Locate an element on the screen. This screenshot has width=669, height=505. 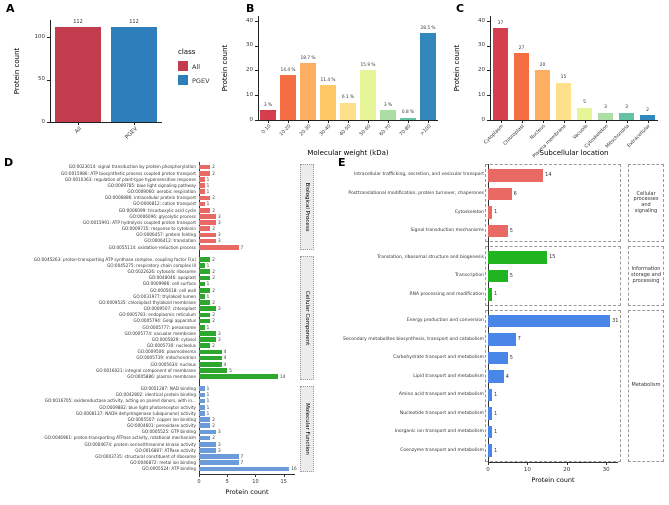
category-label: GO:0009785: blue light signaling pathway is located at coordinates (151, 185).